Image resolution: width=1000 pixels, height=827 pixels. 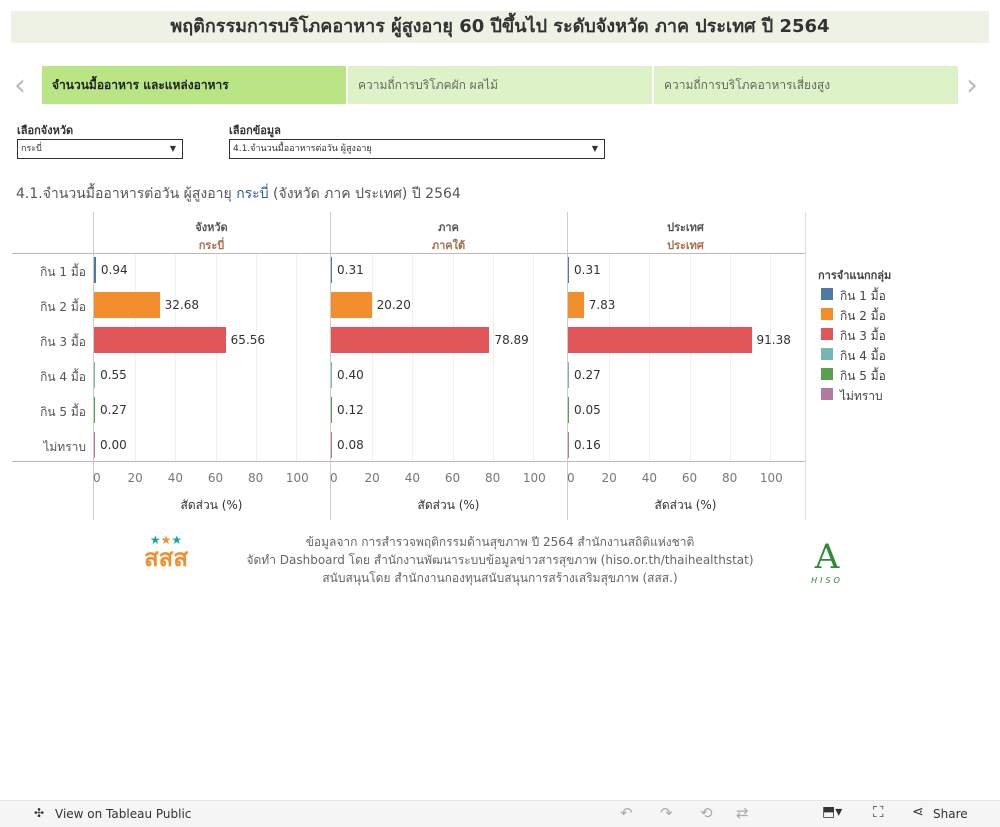 I want to click on panel-border, so click(x=805, y=366).